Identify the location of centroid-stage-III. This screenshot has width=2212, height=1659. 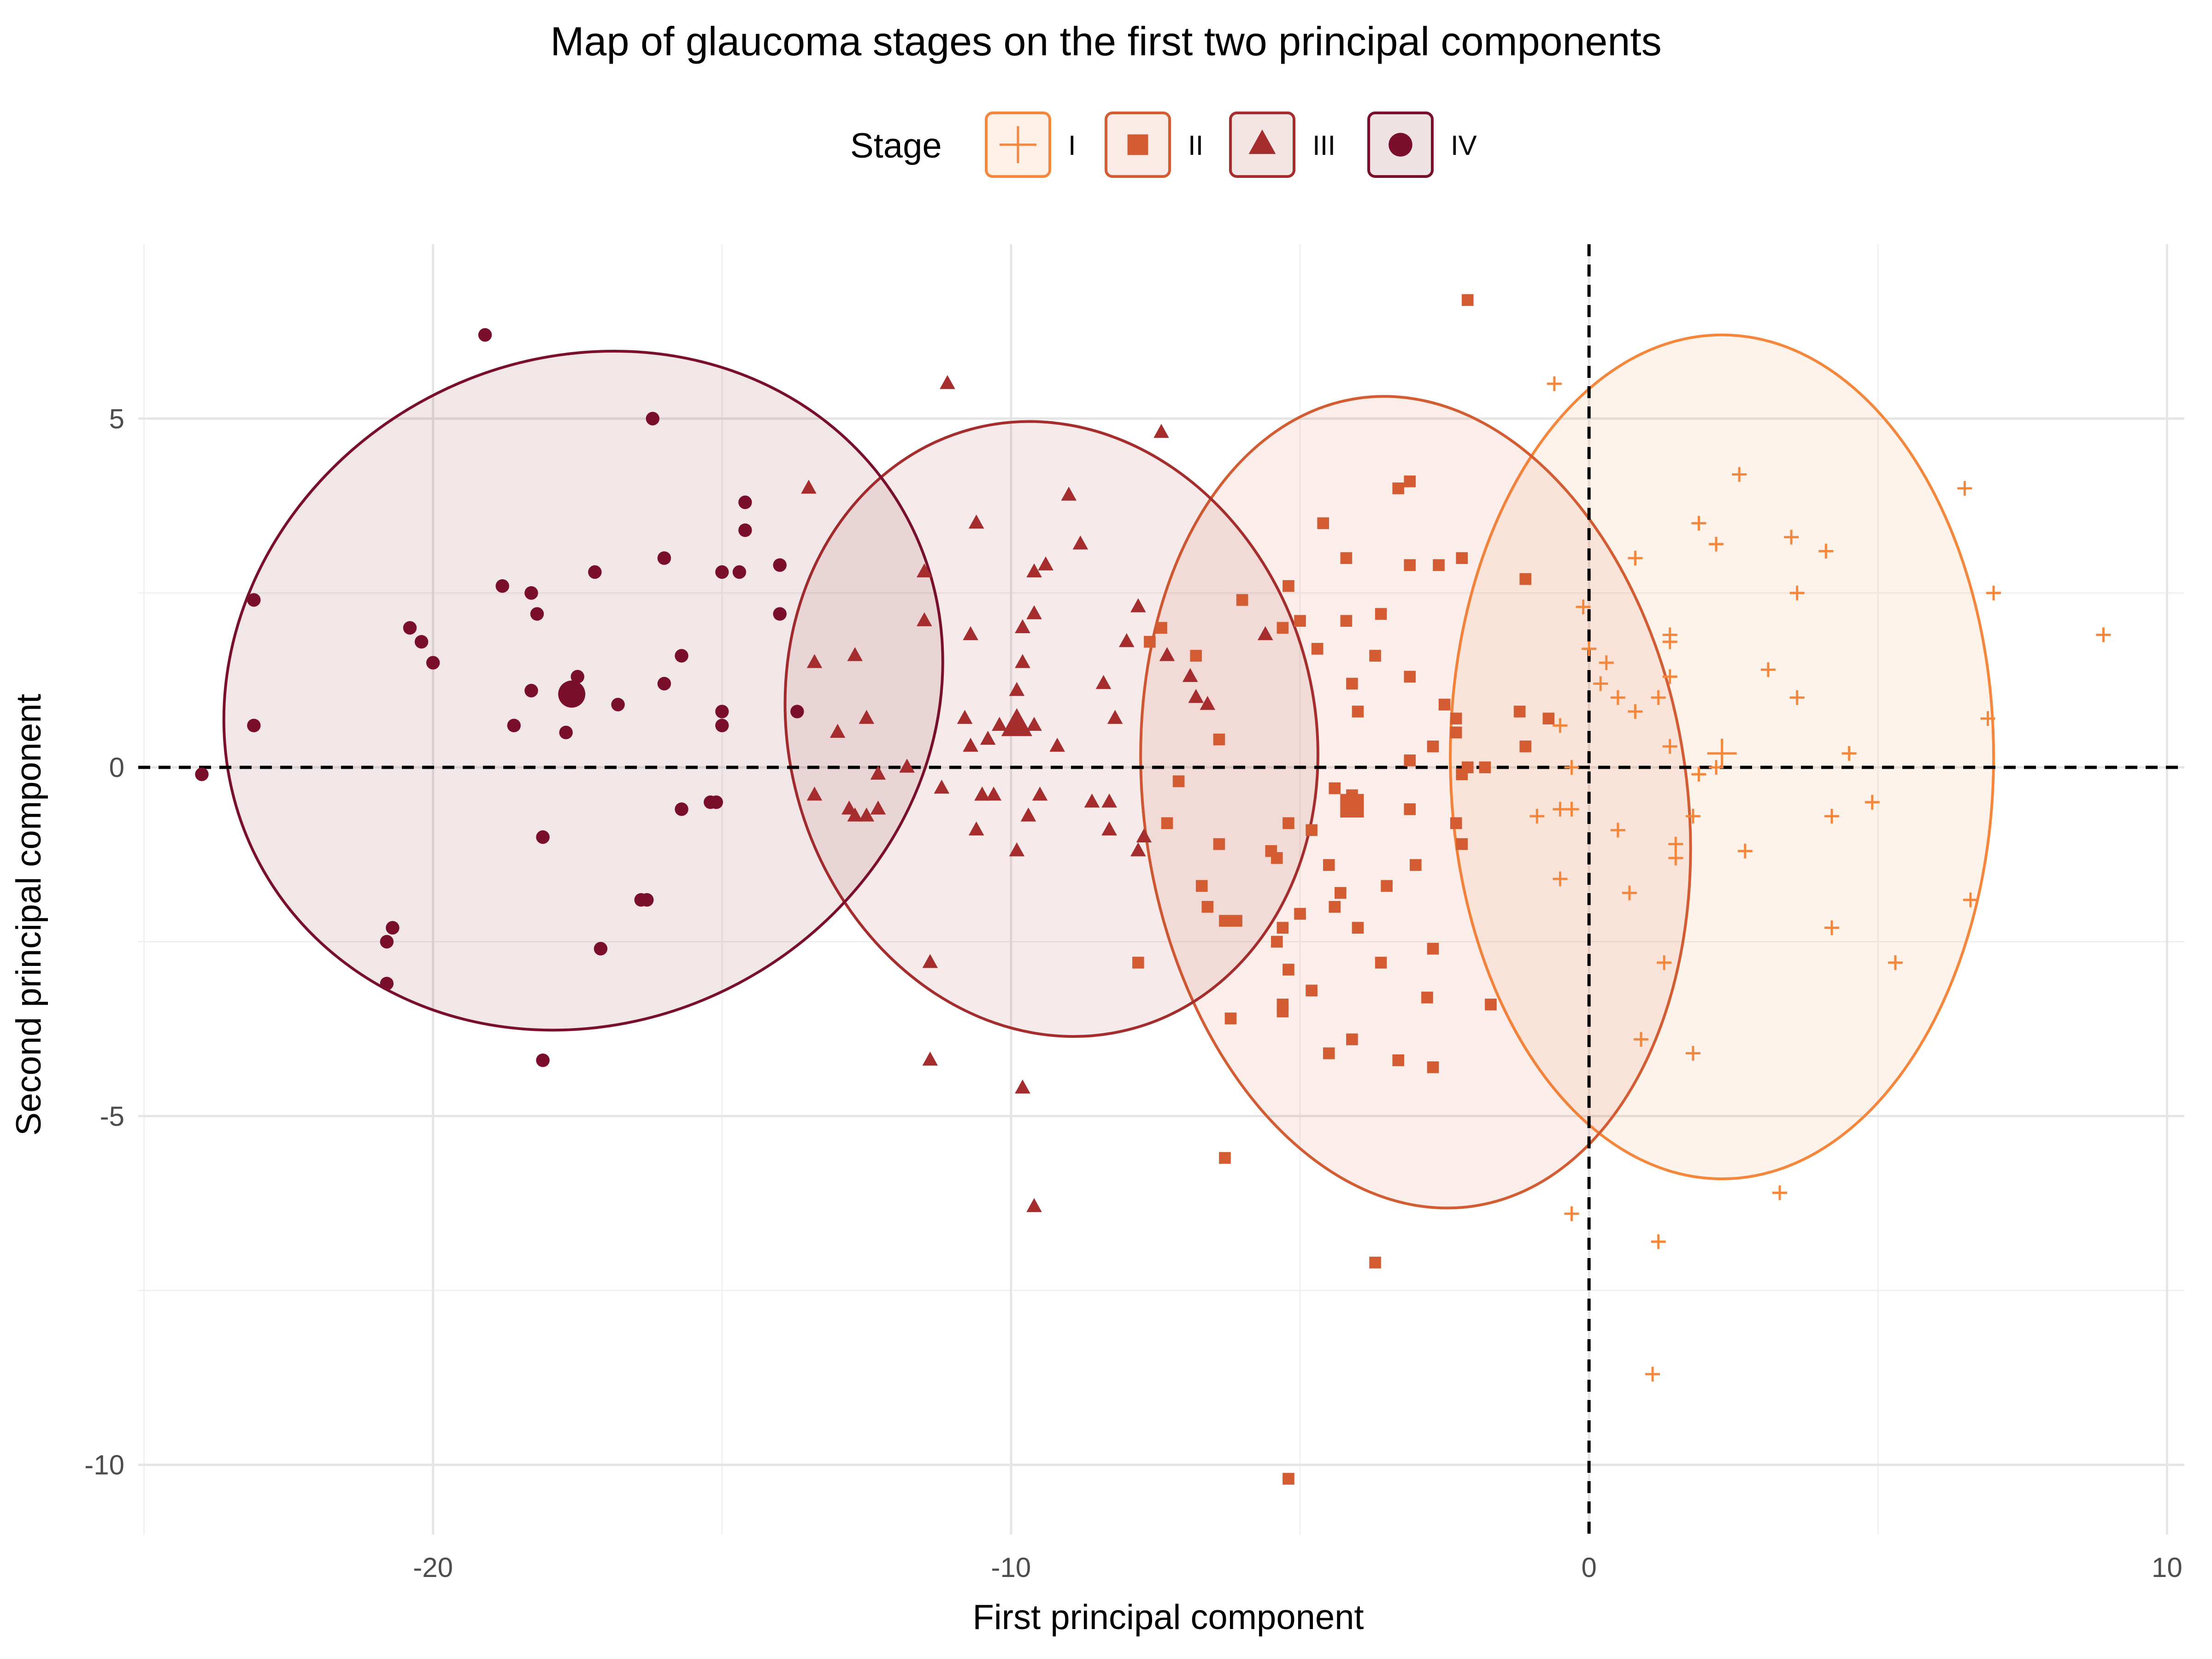
(1017, 722).